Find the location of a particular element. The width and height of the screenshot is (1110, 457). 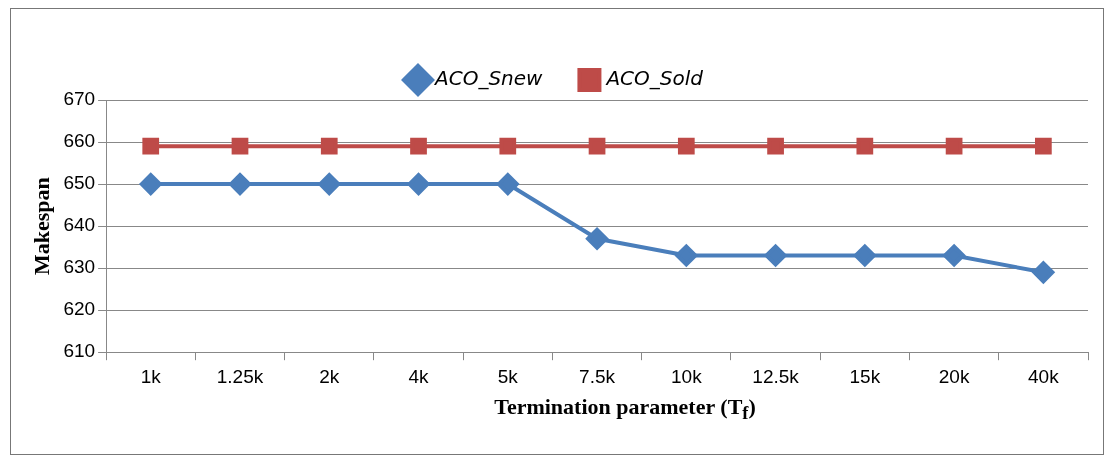

x-tick-label: 7.5k is located at coordinates (597, 376).